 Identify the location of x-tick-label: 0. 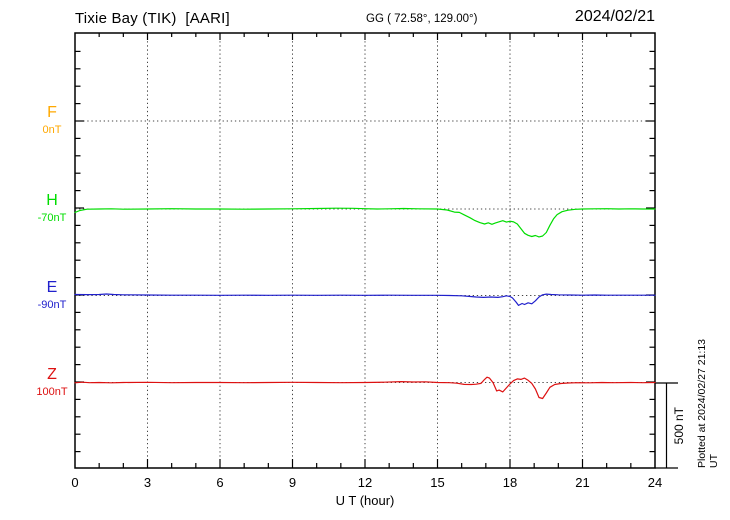
(75, 482).